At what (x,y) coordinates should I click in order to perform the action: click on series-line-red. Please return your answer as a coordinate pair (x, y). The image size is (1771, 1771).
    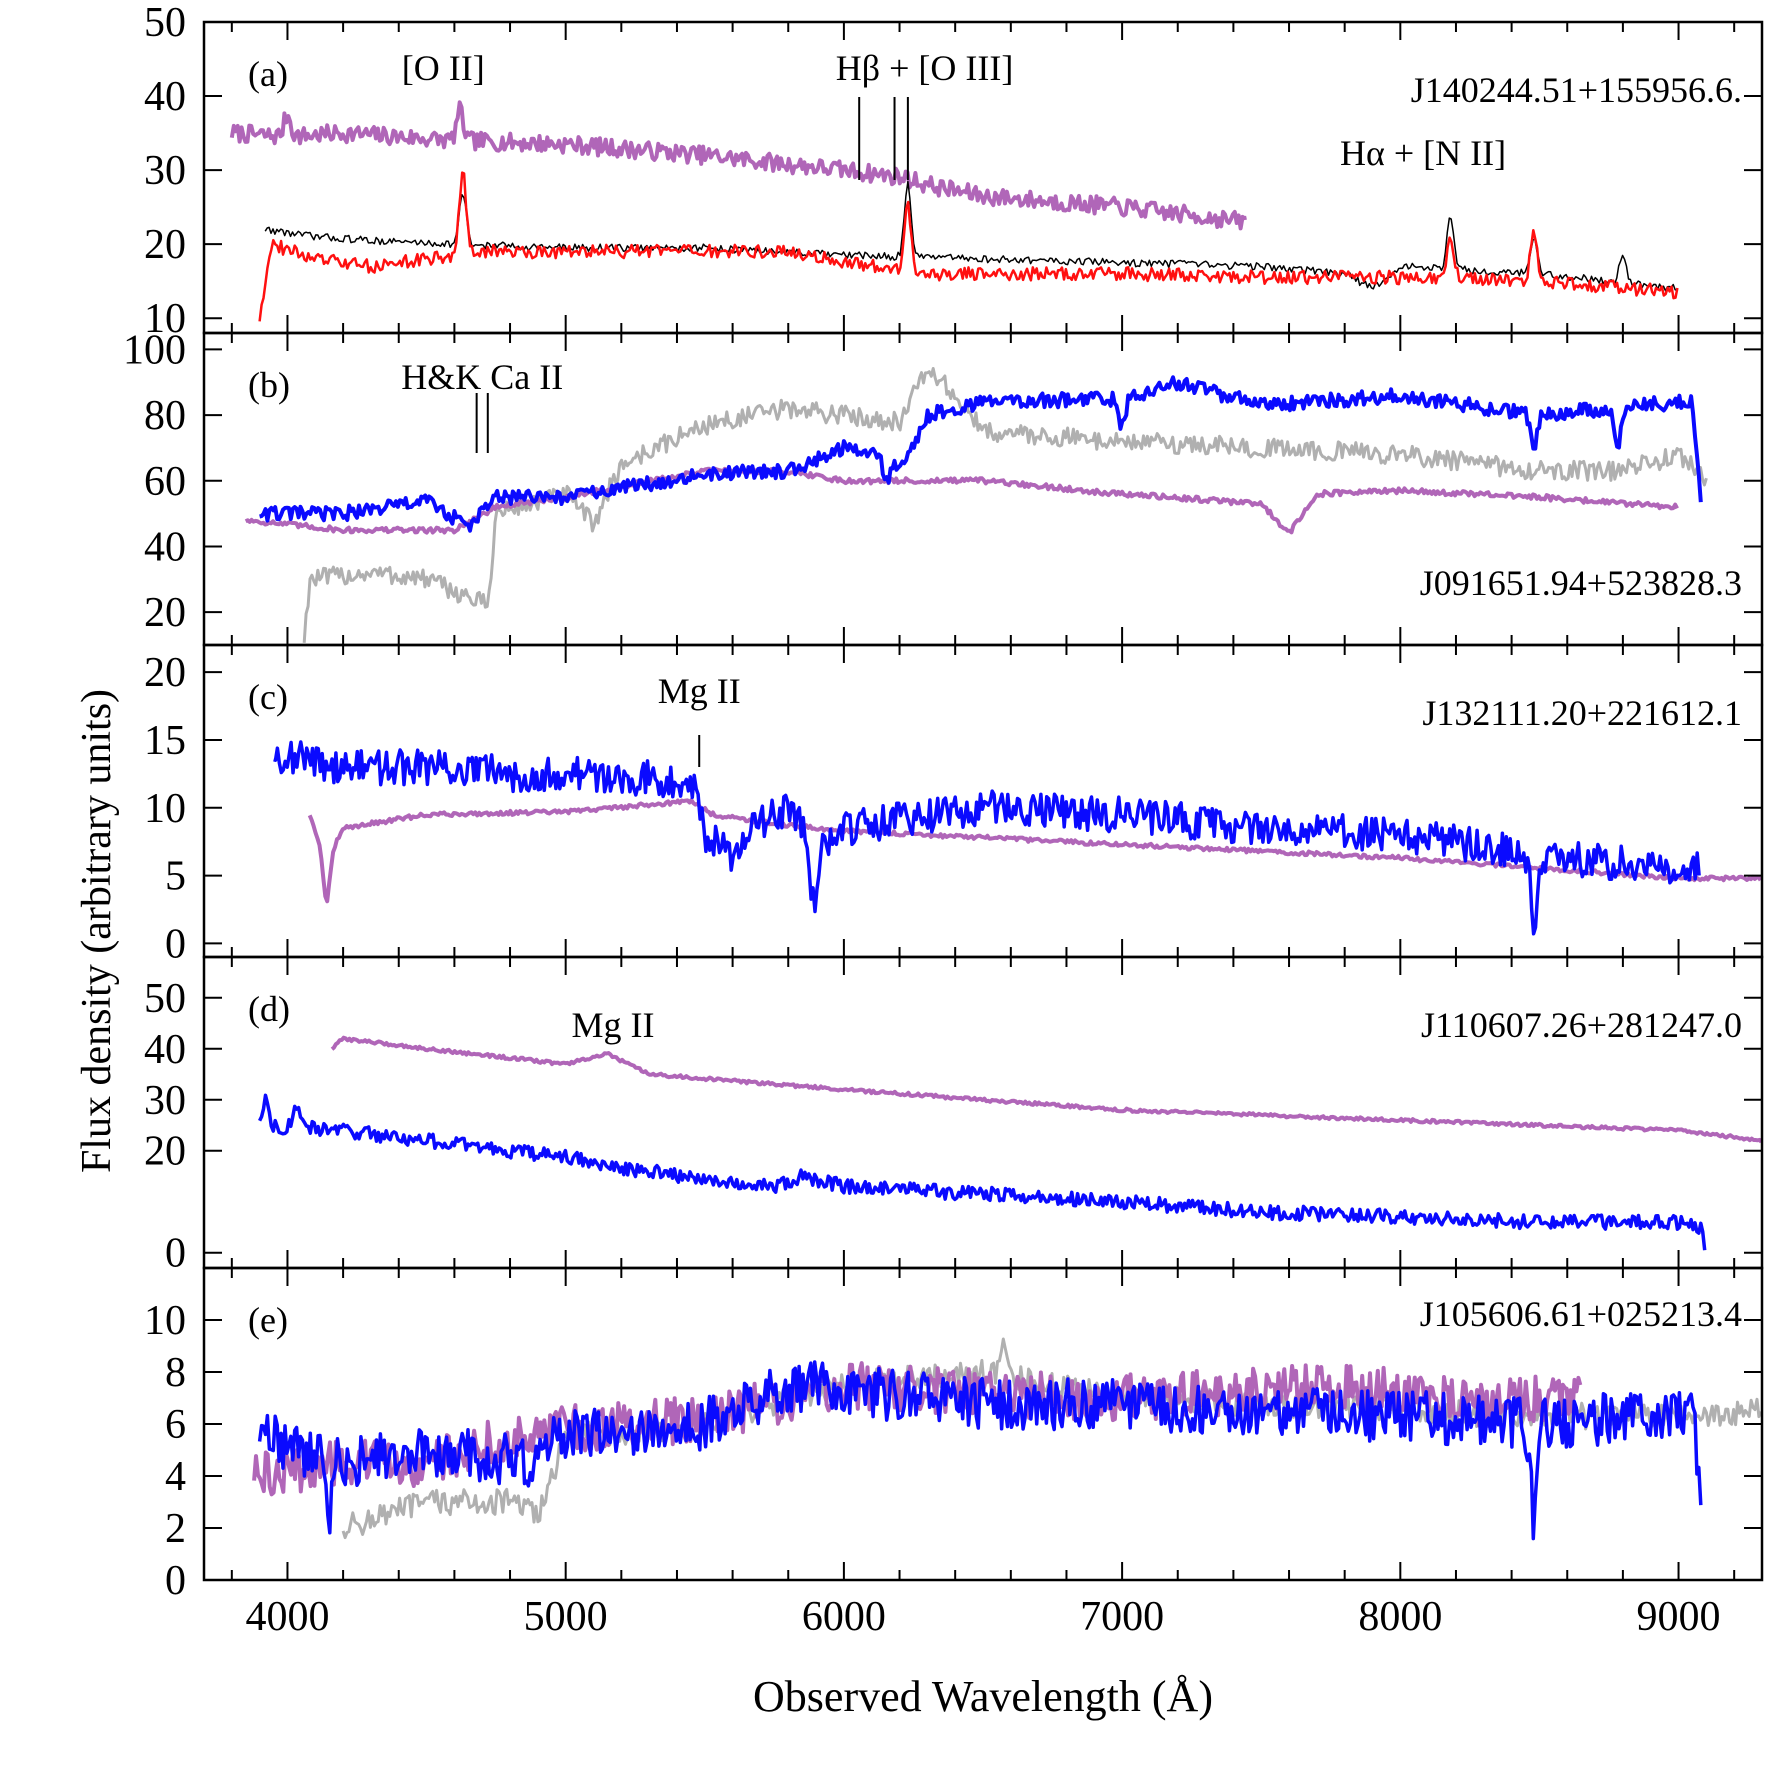
    Looking at the image, I should click on (968, 246).